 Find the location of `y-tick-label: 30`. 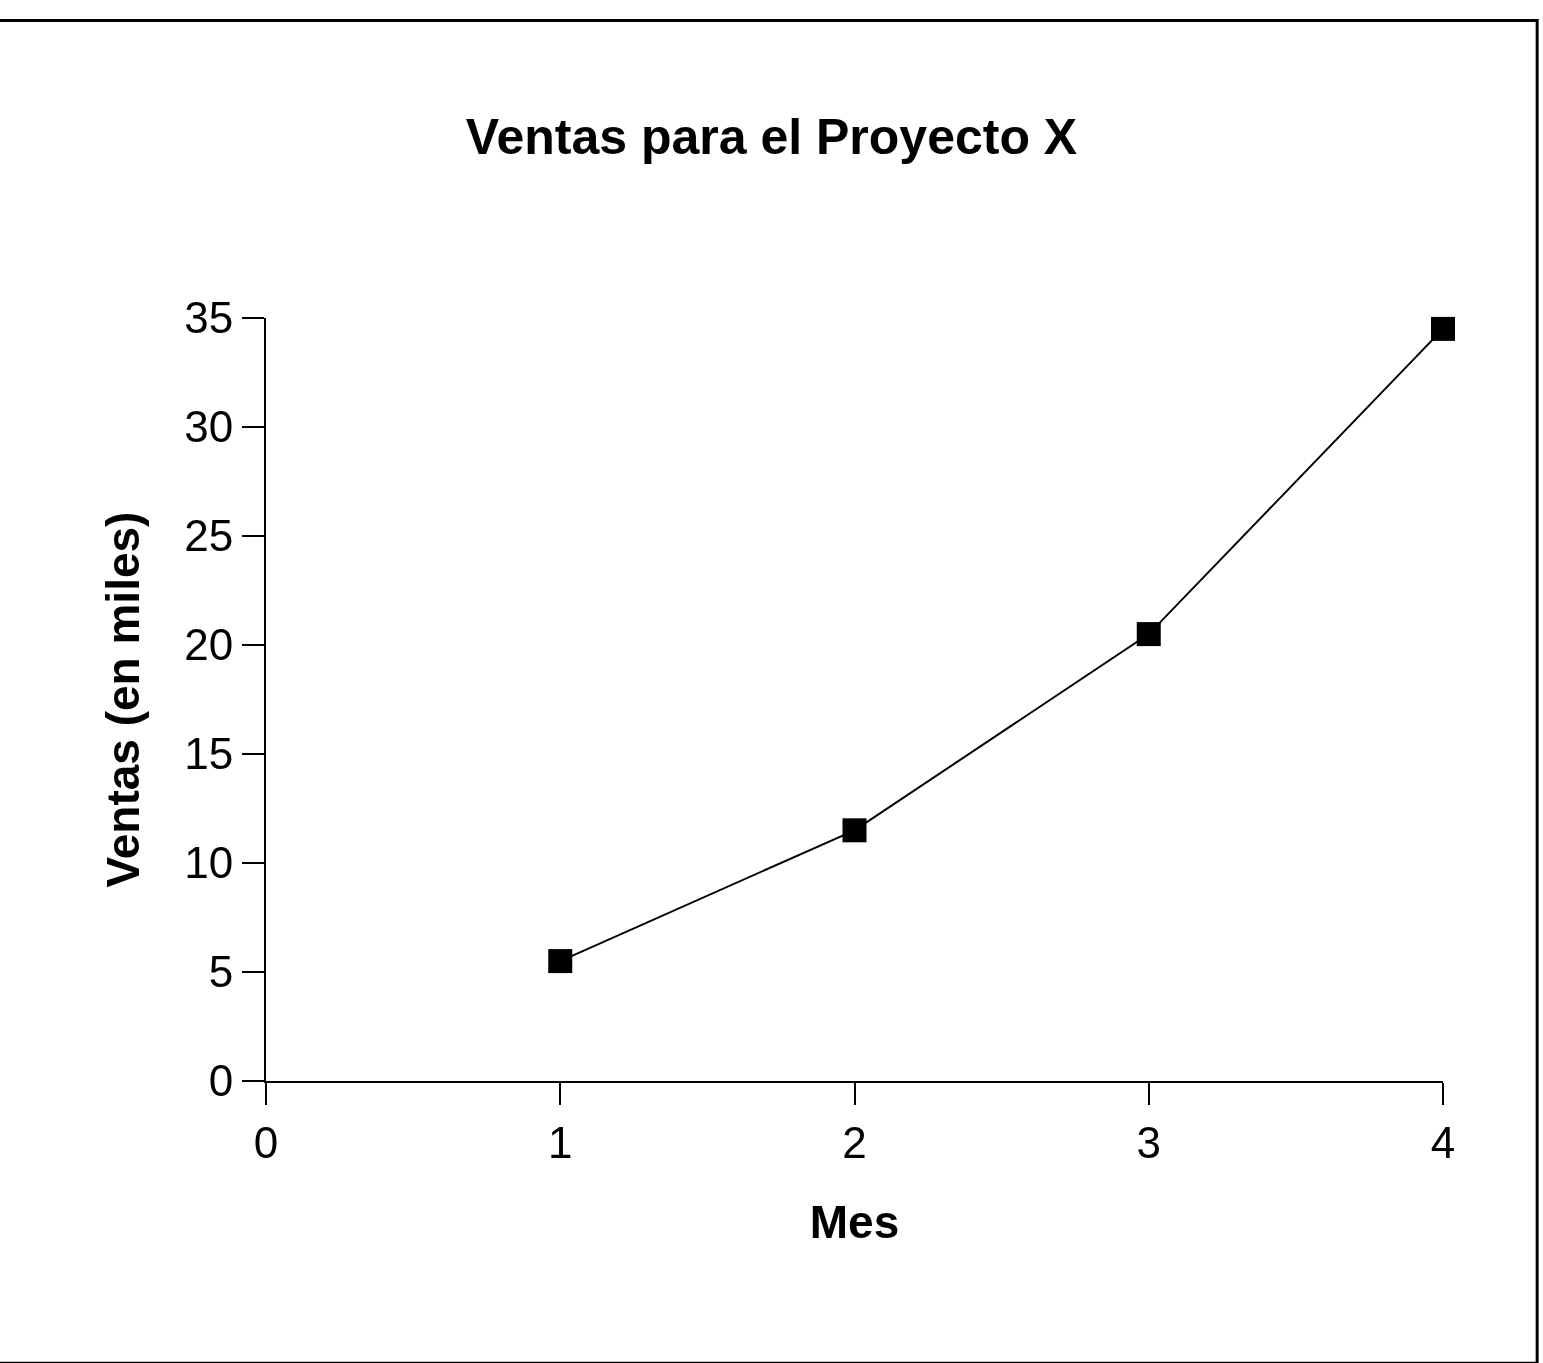

y-tick-label: 30 is located at coordinates (209, 427).